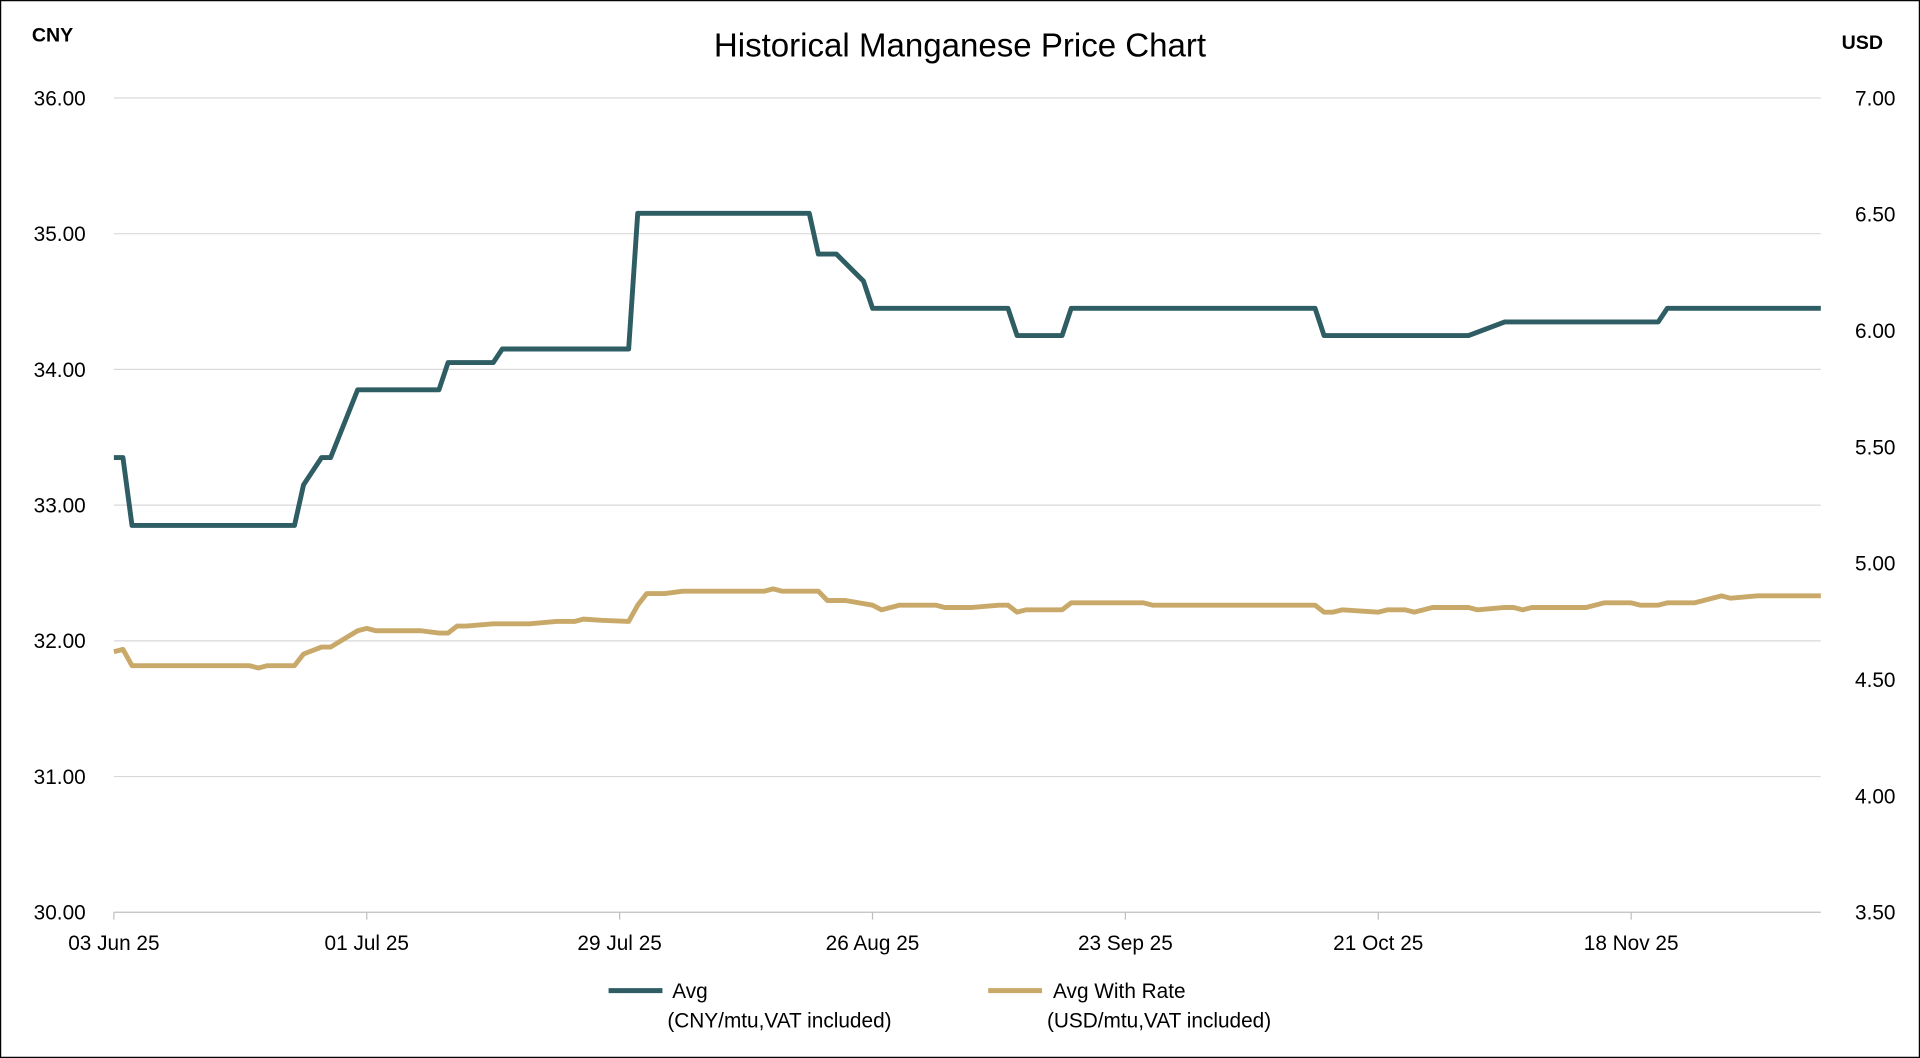  What do you see at coordinates (689, 991) in the screenshot?
I see `legend-label-avg: Avg` at bounding box center [689, 991].